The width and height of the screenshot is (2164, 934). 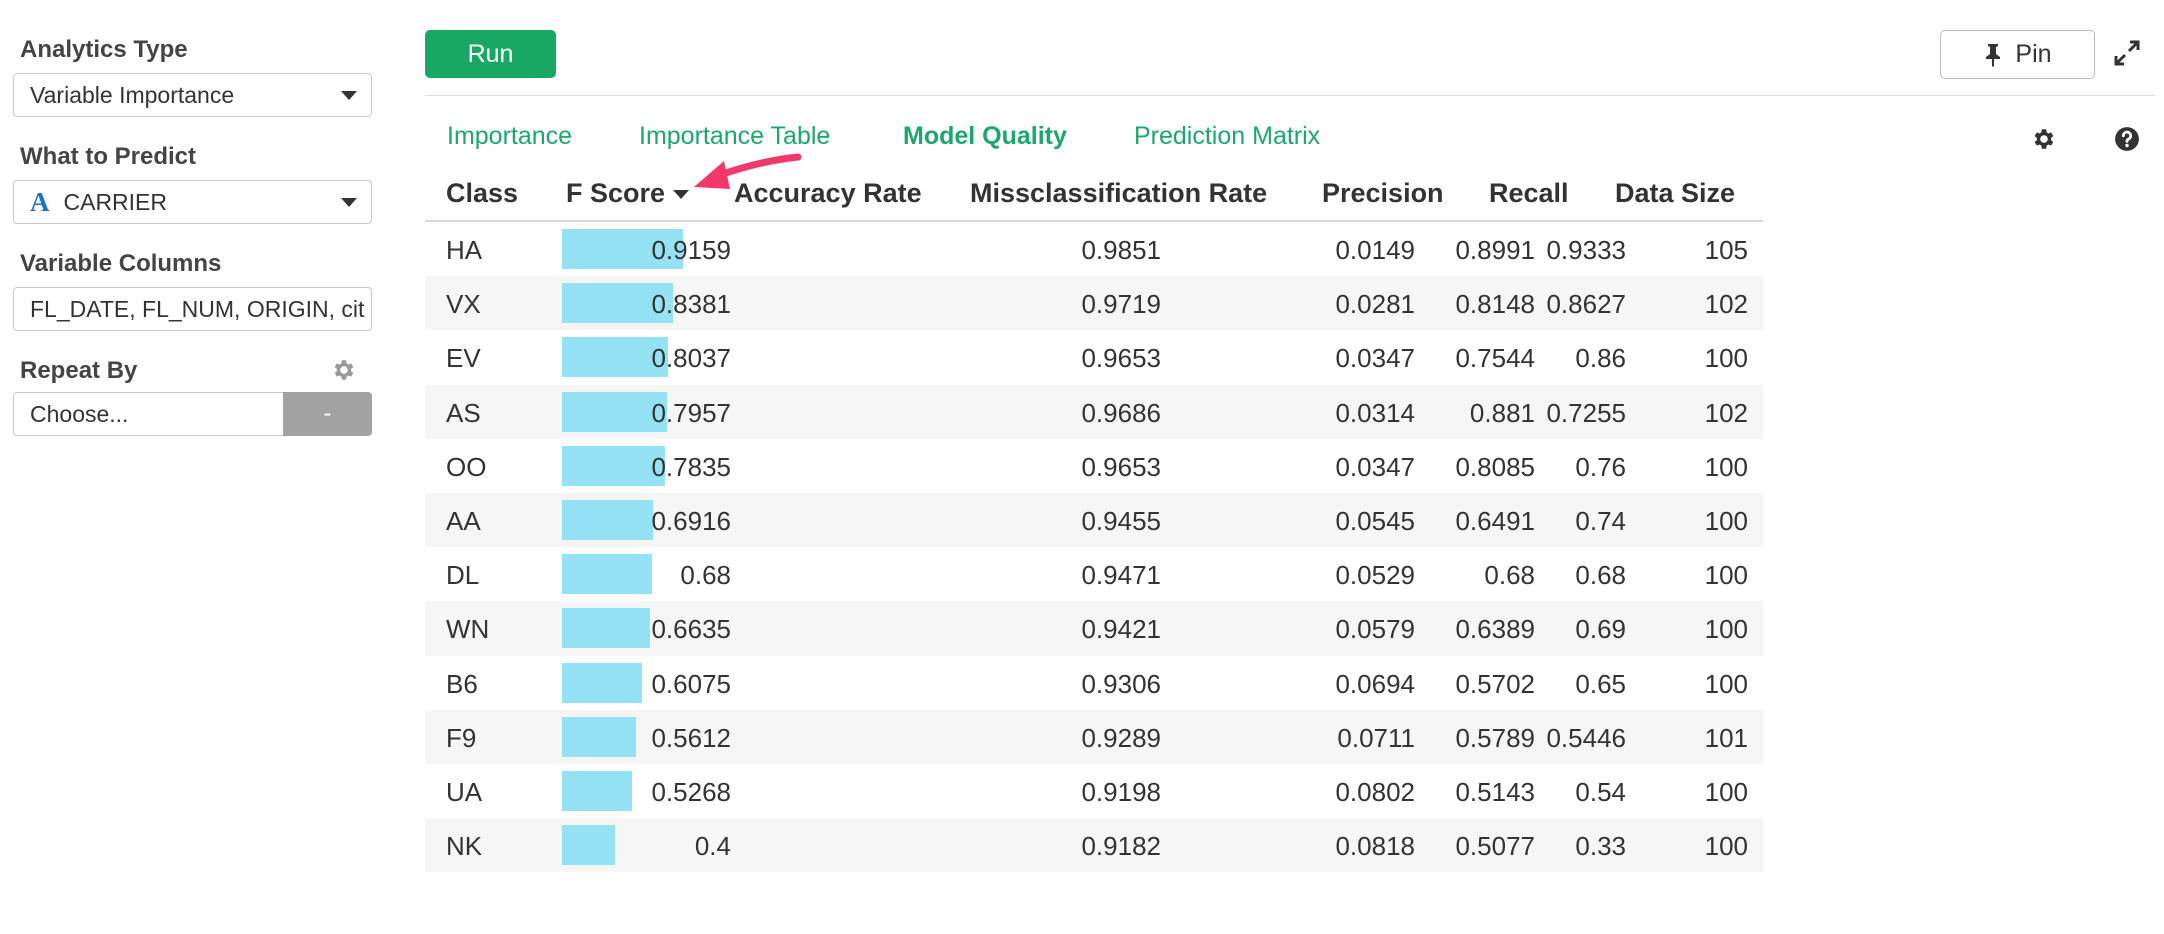 I want to click on cell-missclassification-rate: 0.0149, so click(x=1375, y=250).